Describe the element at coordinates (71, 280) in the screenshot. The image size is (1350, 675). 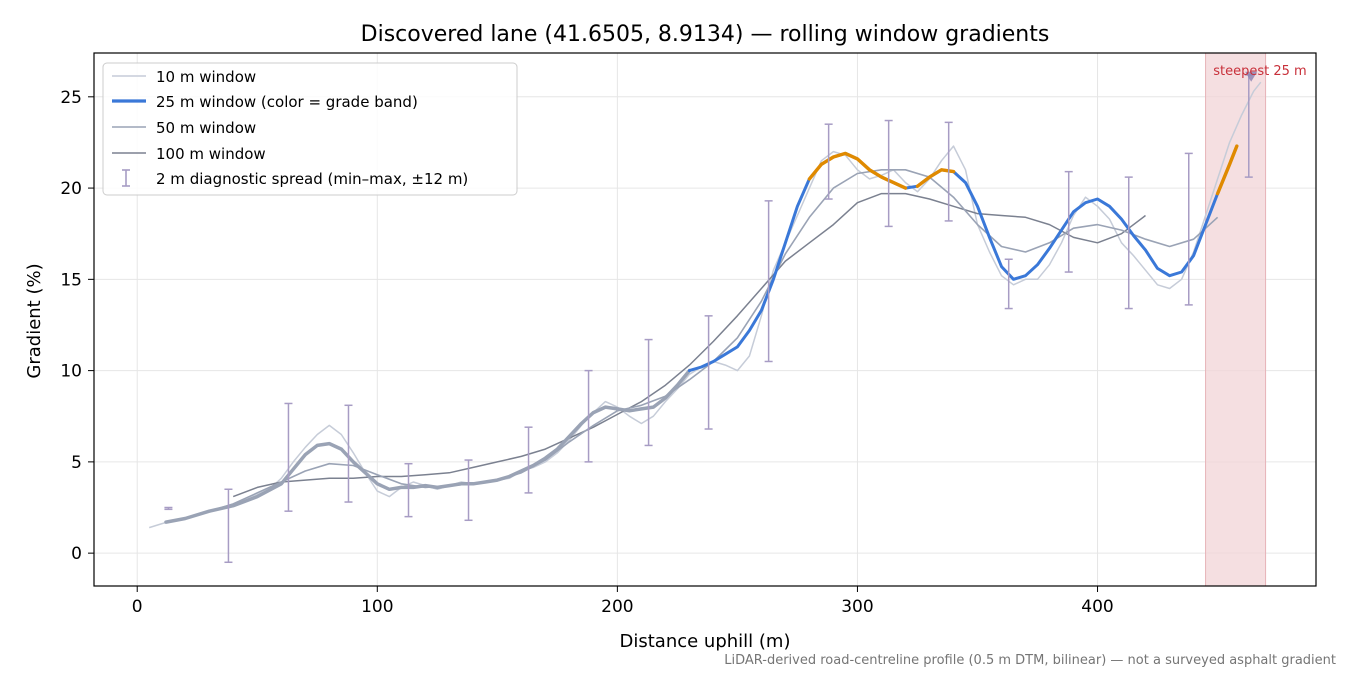
I see `y-tick-label: 15` at that location.